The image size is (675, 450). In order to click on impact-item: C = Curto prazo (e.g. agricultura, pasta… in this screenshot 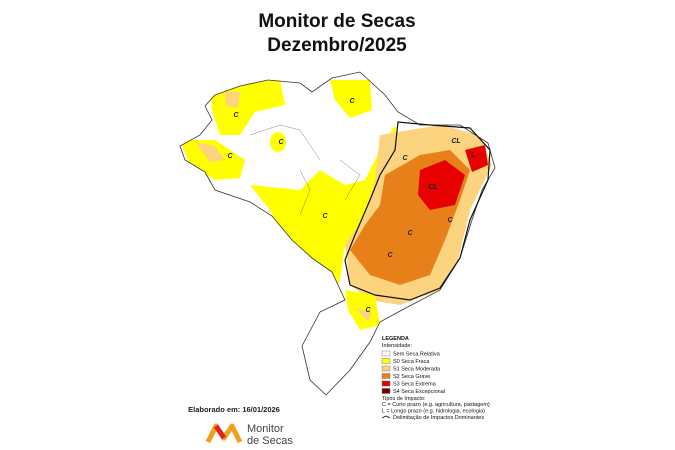, I will do `click(436, 405)`.